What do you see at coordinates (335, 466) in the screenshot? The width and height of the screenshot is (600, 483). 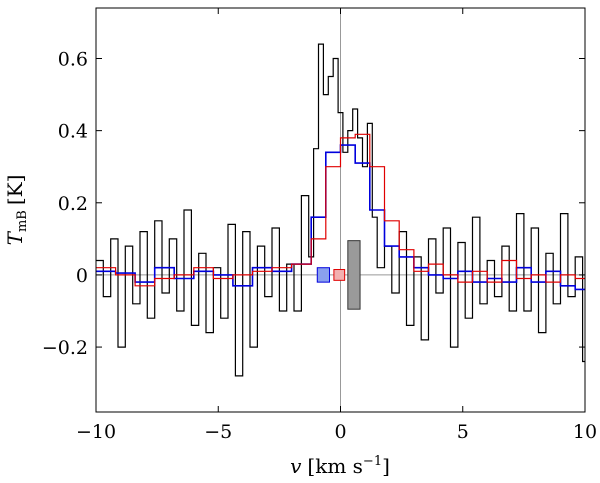 I see `x-axis-unit: [km s` at bounding box center [335, 466].